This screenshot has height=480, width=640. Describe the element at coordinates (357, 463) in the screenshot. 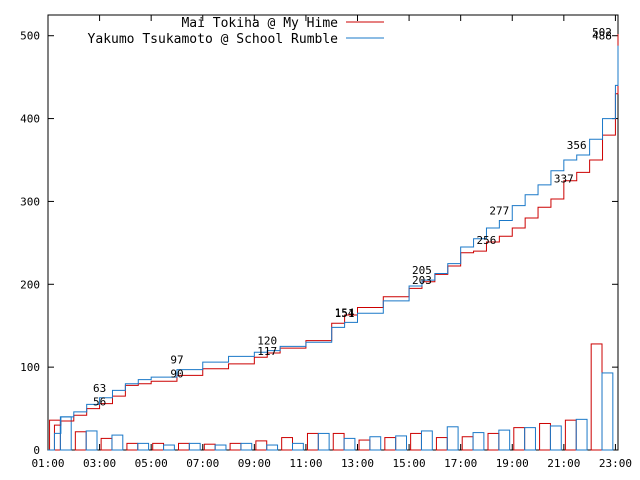

I see `x-tick-label: 13:00` at that location.